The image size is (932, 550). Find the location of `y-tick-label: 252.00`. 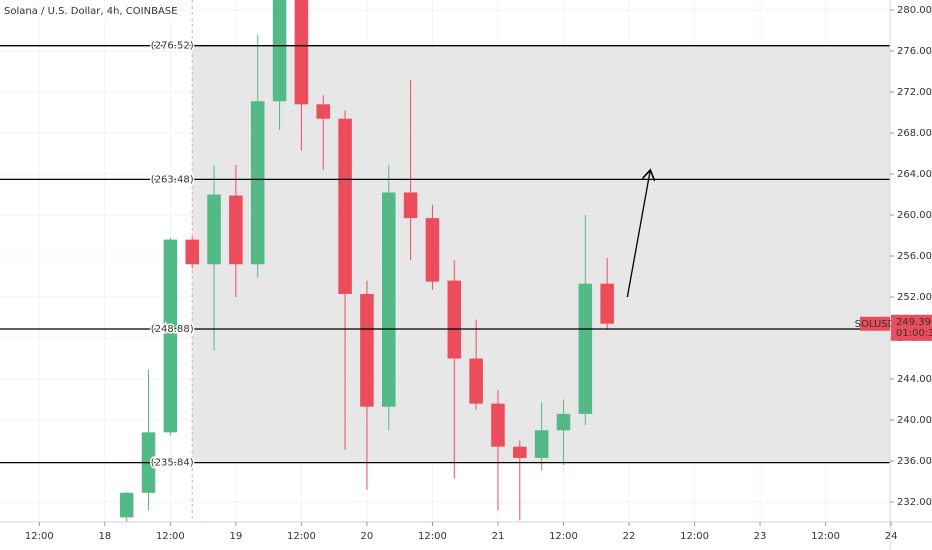

y-tick-label: 252.00 is located at coordinates (914, 297).